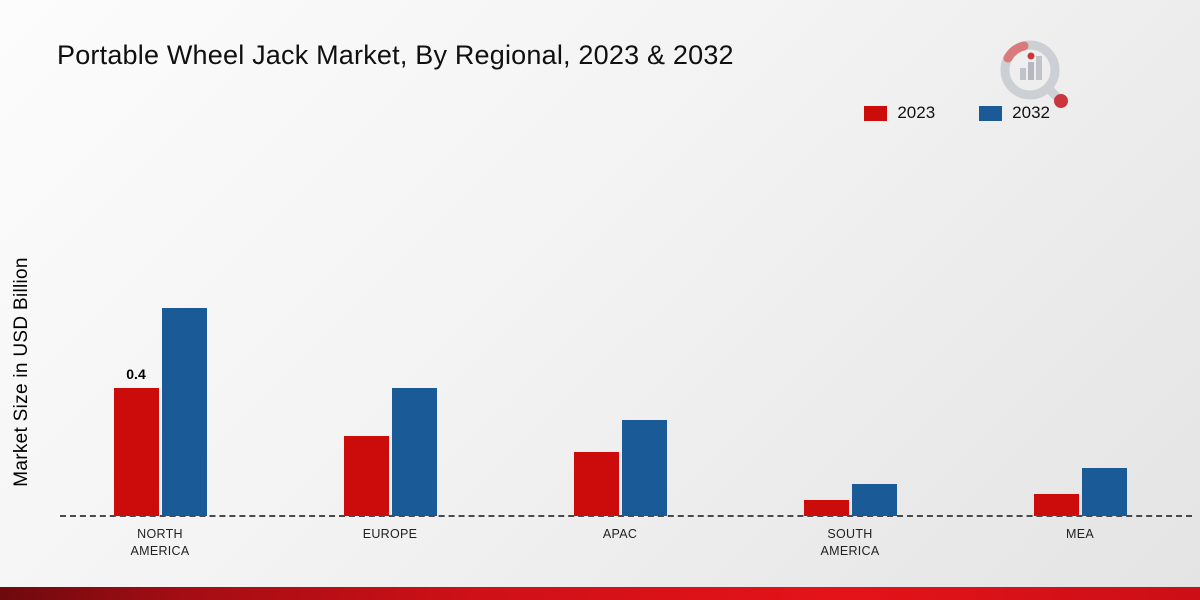 The image size is (1200, 600). Describe the element at coordinates (184, 412) in the screenshot. I see `bar-2032-north-america` at that location.